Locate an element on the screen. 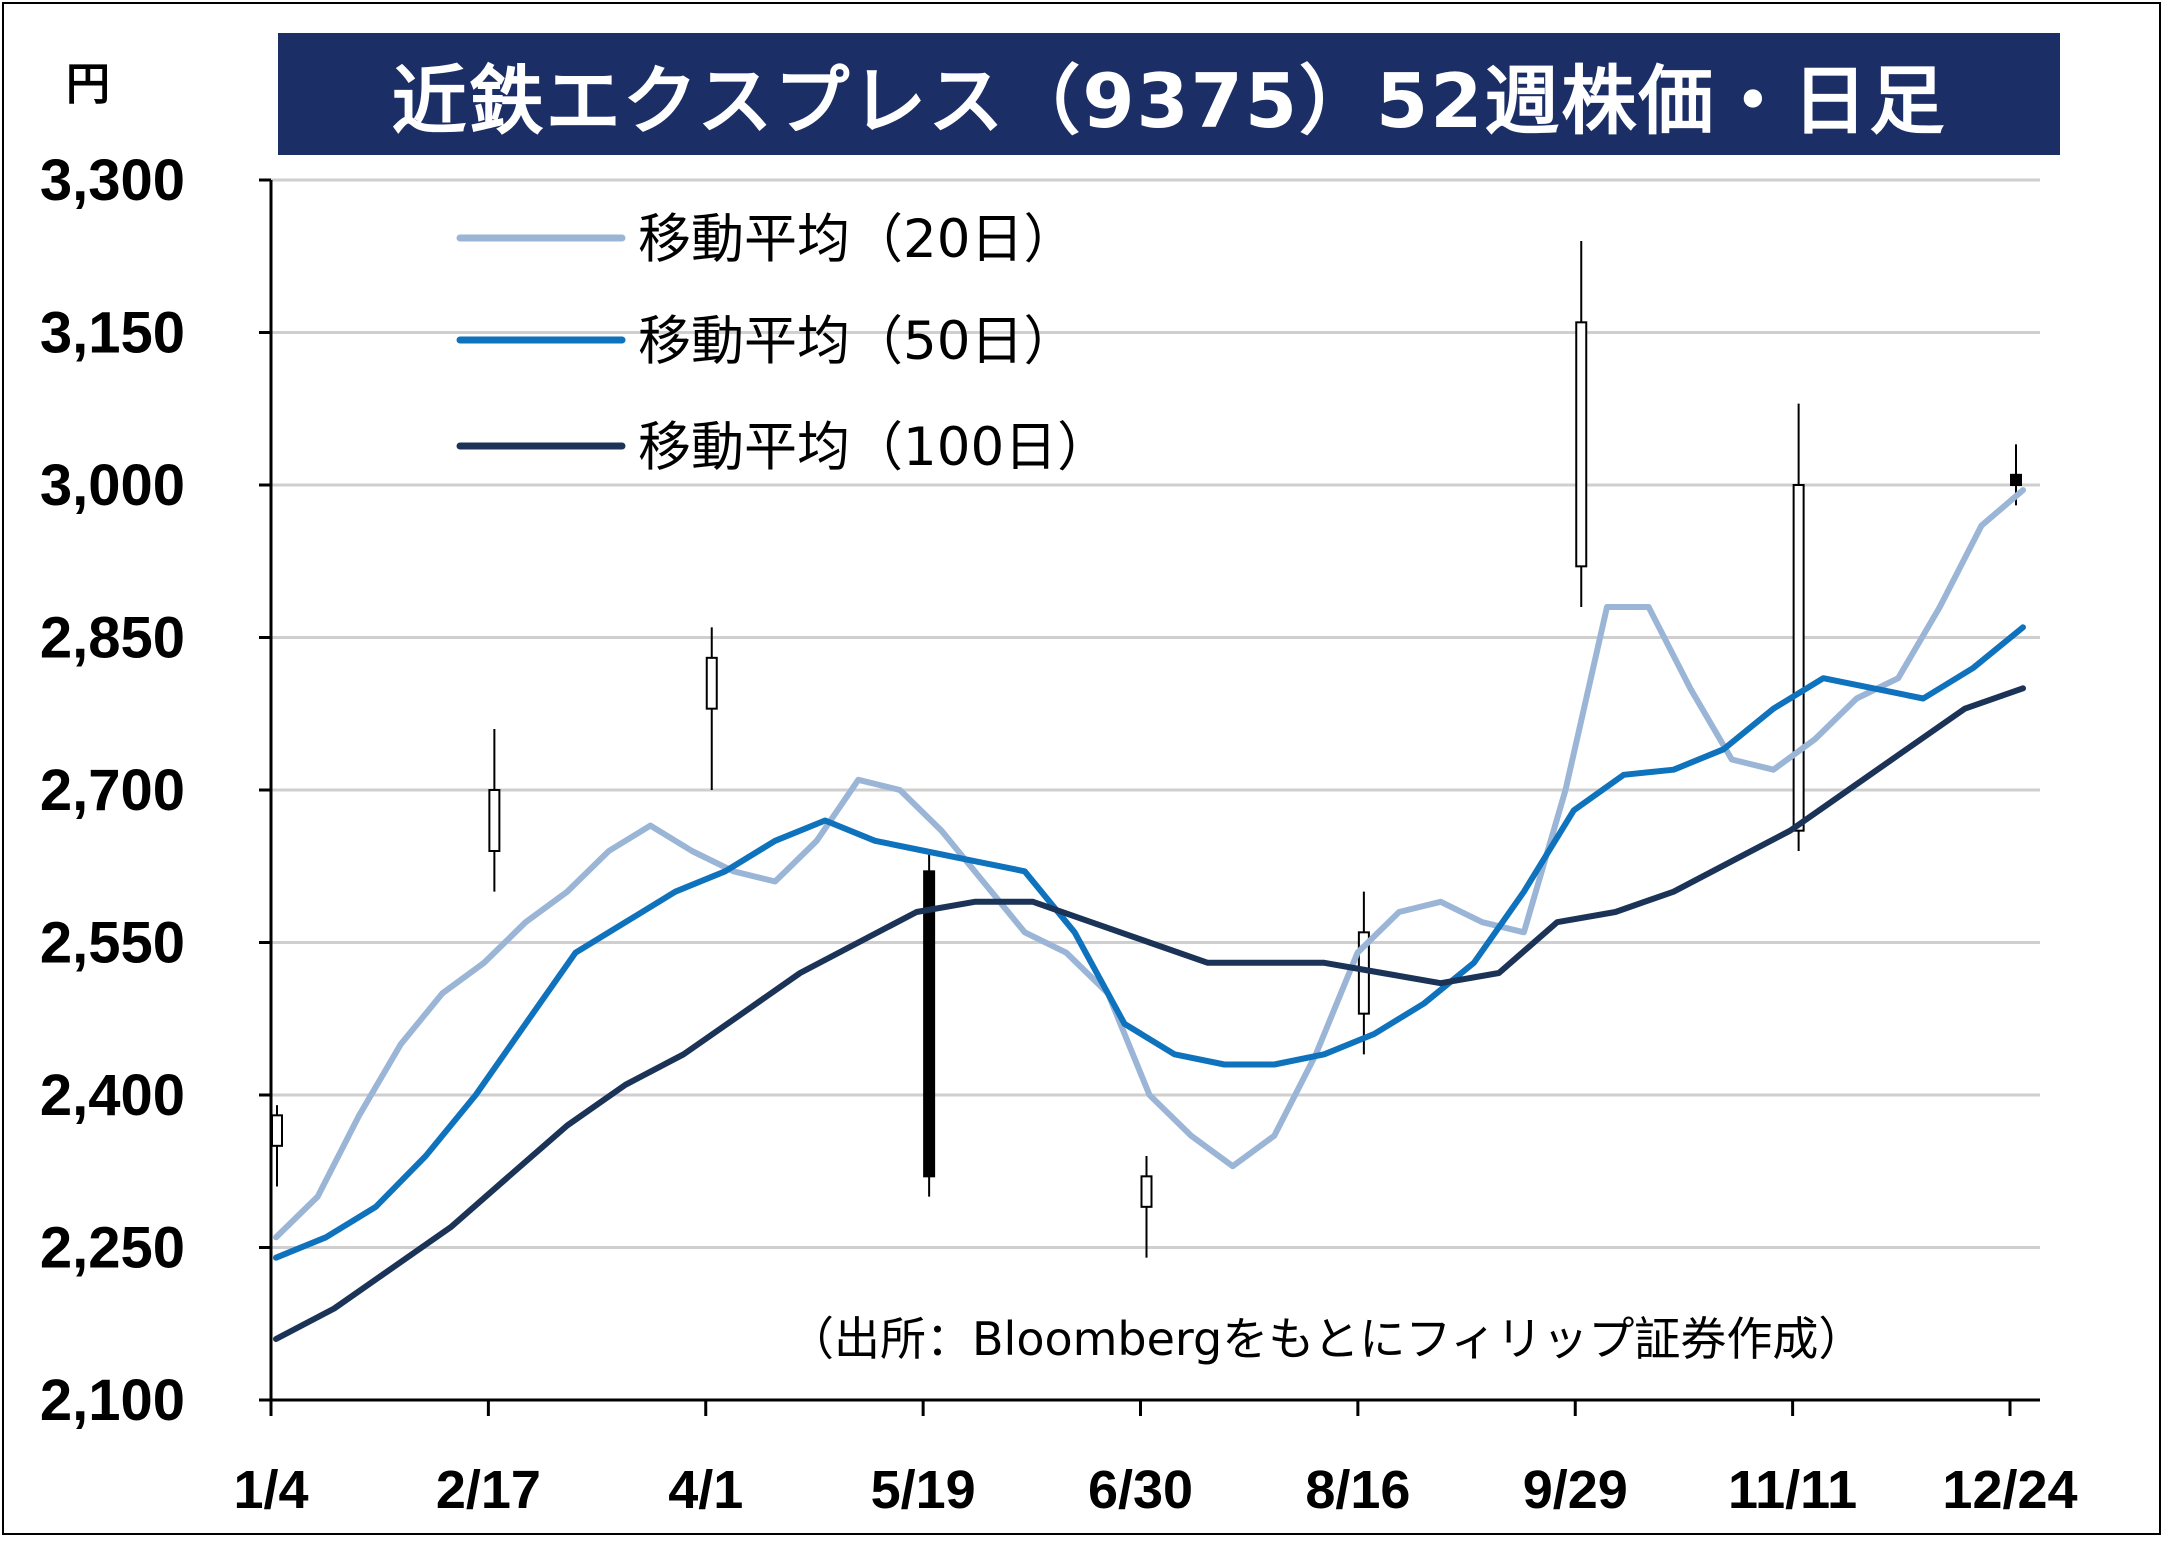 The image size is (2167, 1541). x-tick-label: 1/4 is located at coordinates (270, 1490).